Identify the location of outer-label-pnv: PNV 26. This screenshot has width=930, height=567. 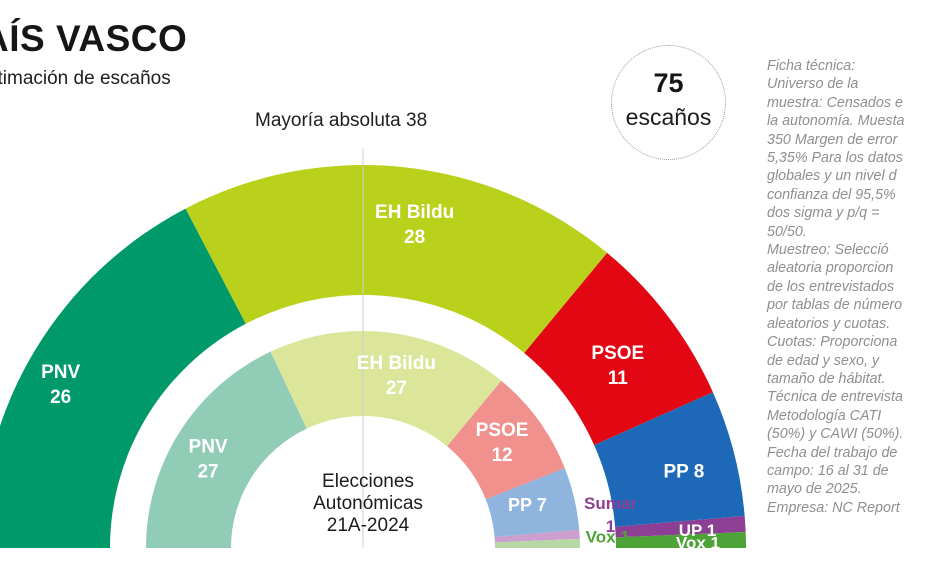
(60, 385).